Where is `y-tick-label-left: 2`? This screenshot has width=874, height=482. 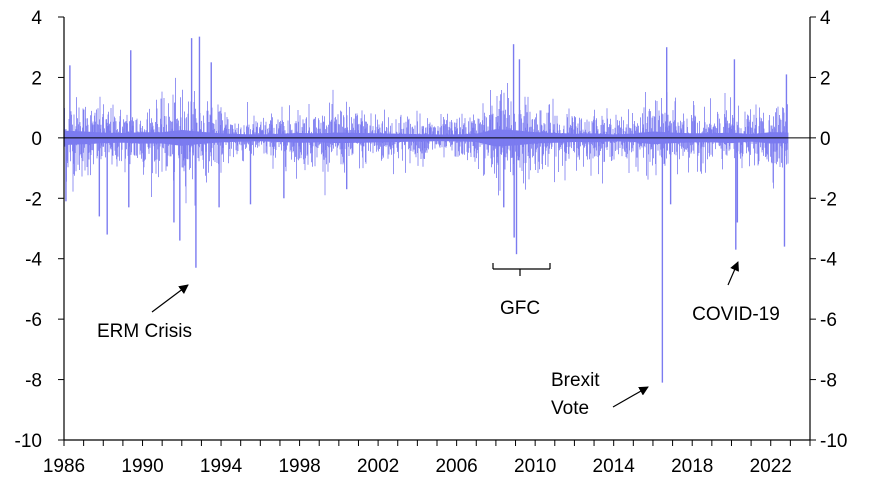 y-tick-label-left: 2 is located at coordinates (36, 78).